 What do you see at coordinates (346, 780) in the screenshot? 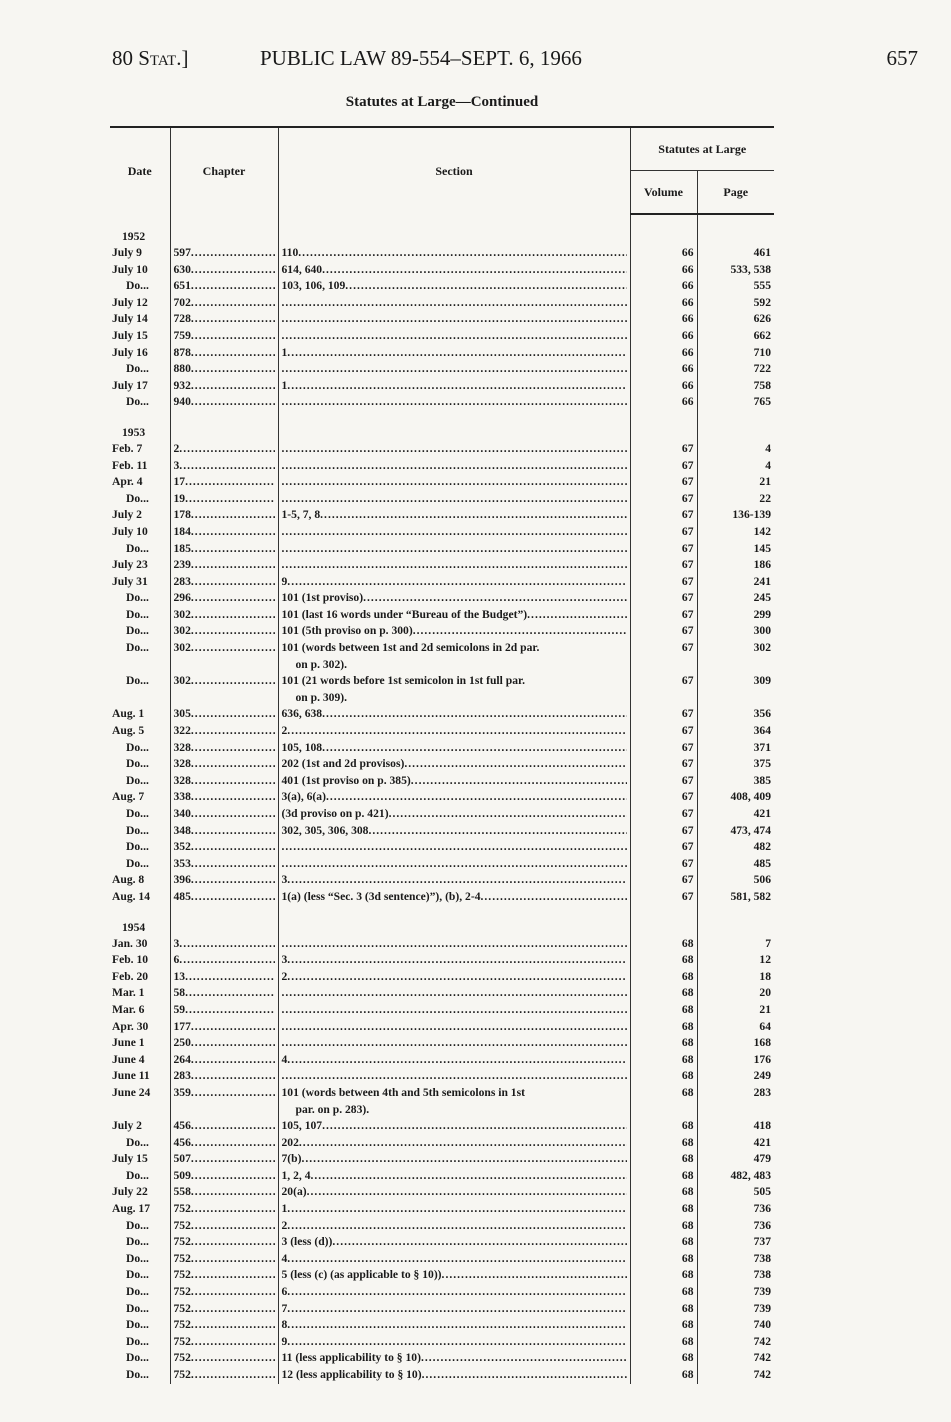
I see `section-text: 401 (1st proviso on p. 385)` at bounding box center [346, 780].